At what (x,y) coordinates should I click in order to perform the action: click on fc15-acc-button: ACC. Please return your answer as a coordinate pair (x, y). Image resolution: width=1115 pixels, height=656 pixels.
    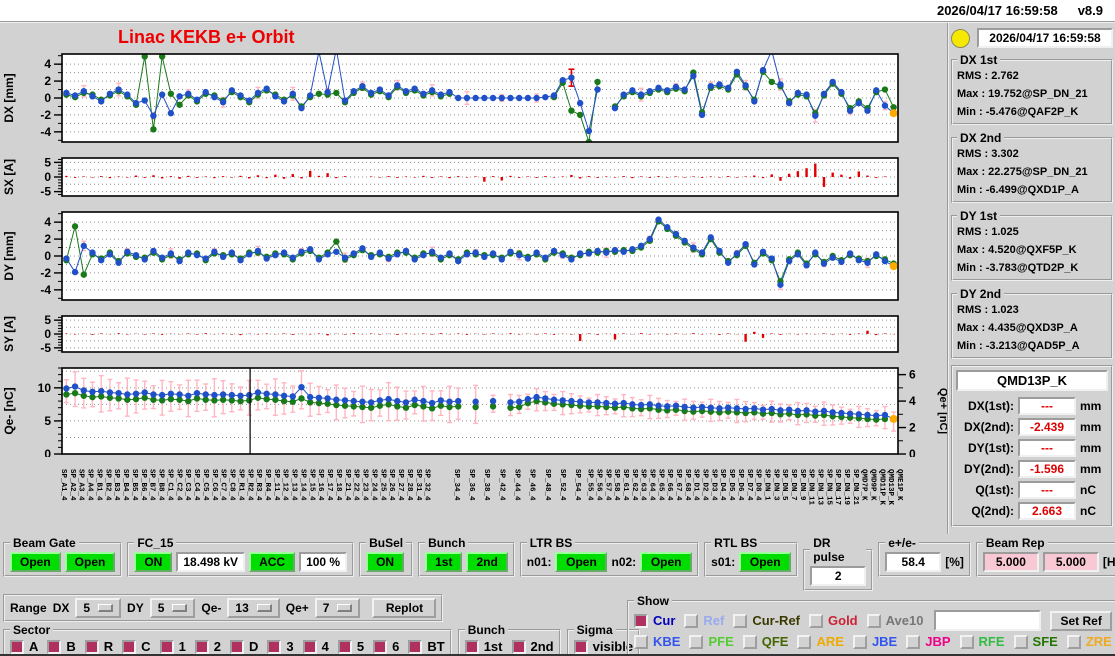
    Looking at the image, I should click on (272, 562).